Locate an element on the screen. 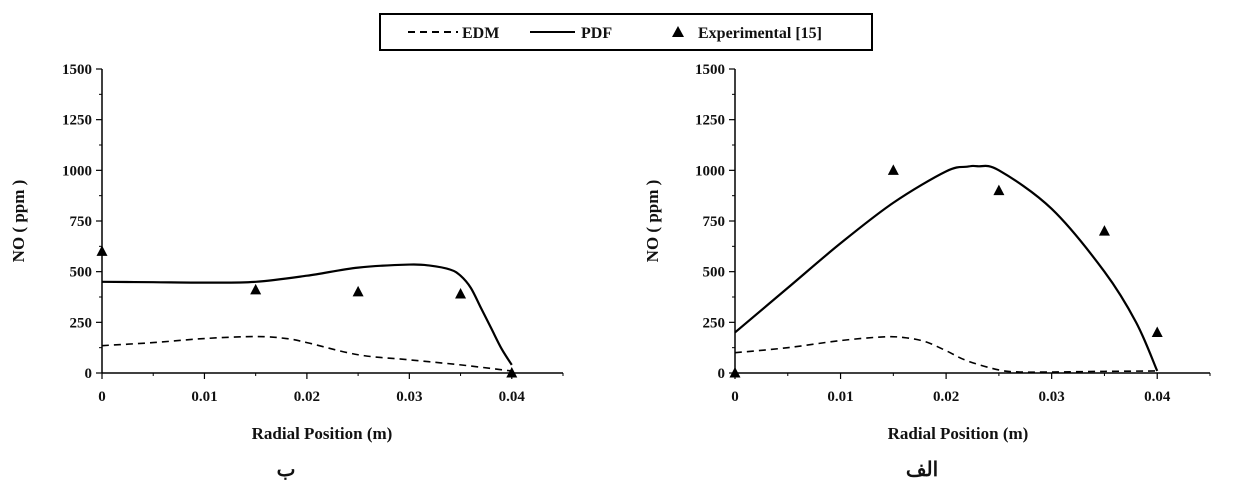 The height and width of the screenshot is (493, 1244). right-x-tick-label: 0.01 is located at coordinates (840, 397).